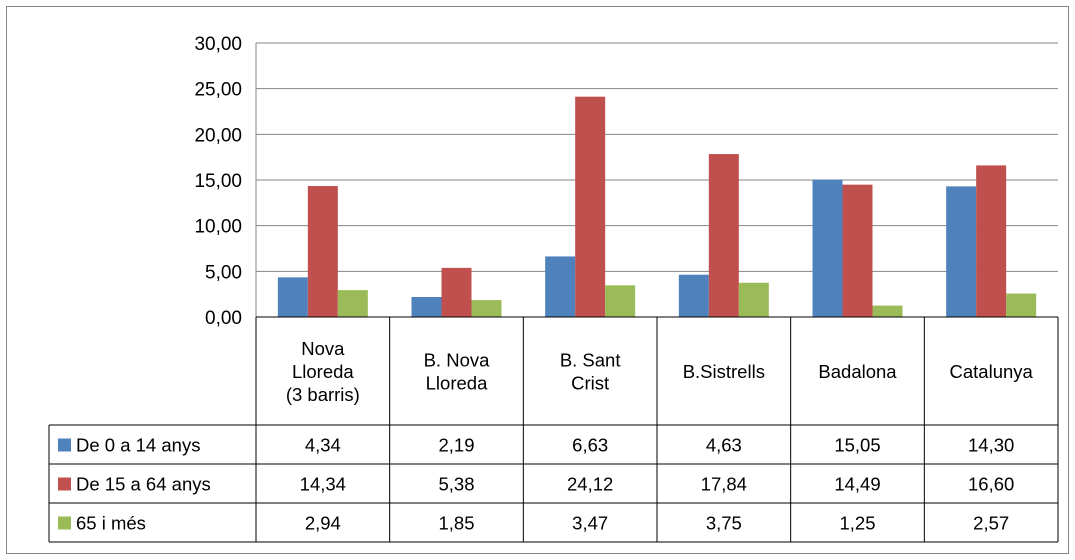 The width and height of the screenshot is (1075, 560). I want to click on data-label: 3,75, so click(724, 523).